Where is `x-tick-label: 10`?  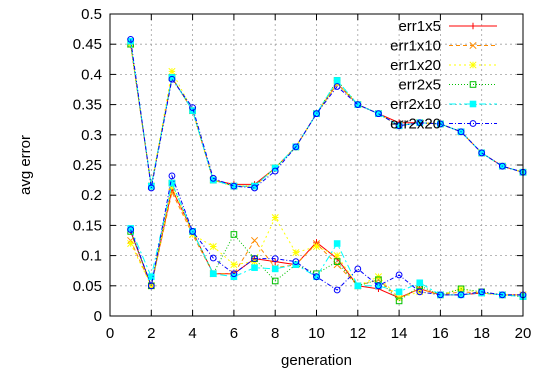 x-tick-label: 10 is located at coordinates (316, 333).